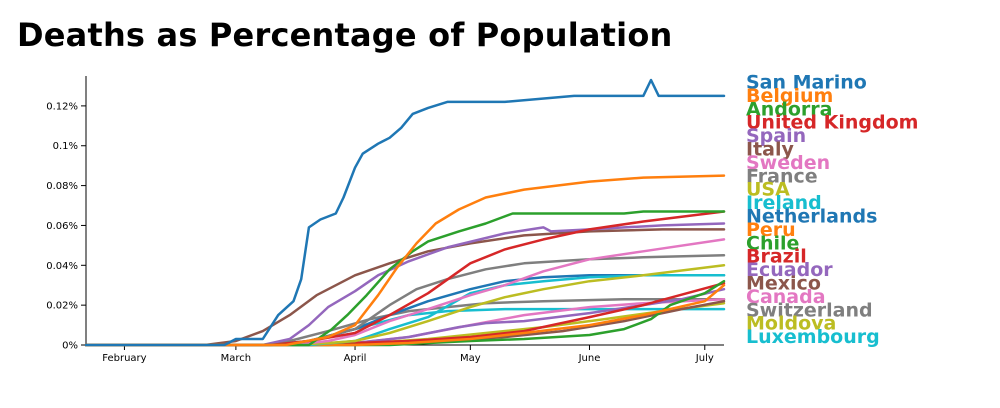 The height and width of the screenshot is (408, 1000). Describe the element at coordinates (62, 226) in the screenshot. I see `y-tick-label: 0.06%` at that location.